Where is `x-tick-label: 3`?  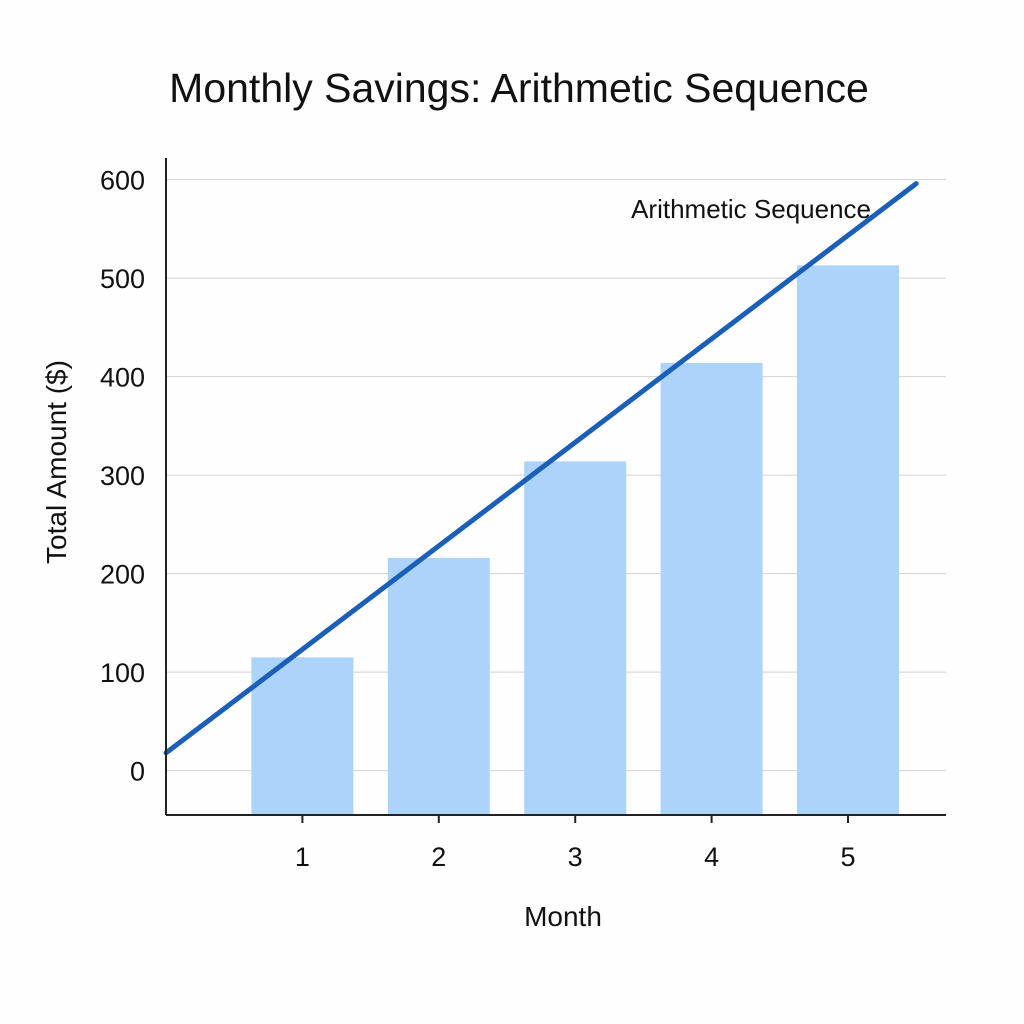
x-tick-label: 3 is located at coordinates (575, 857).